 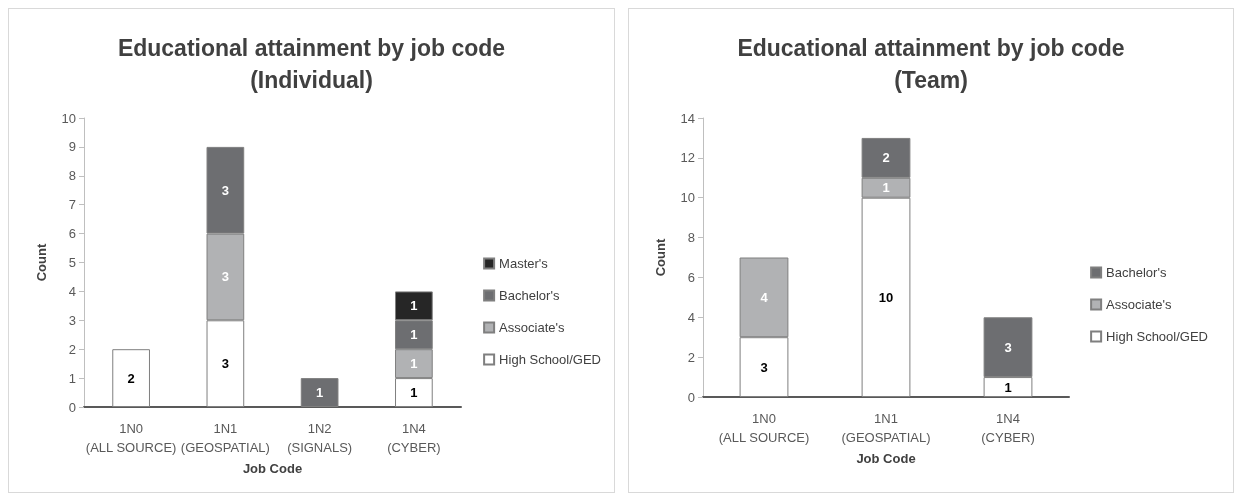 I want to click on y-tick-label: 9, so click(x=72, y=147).